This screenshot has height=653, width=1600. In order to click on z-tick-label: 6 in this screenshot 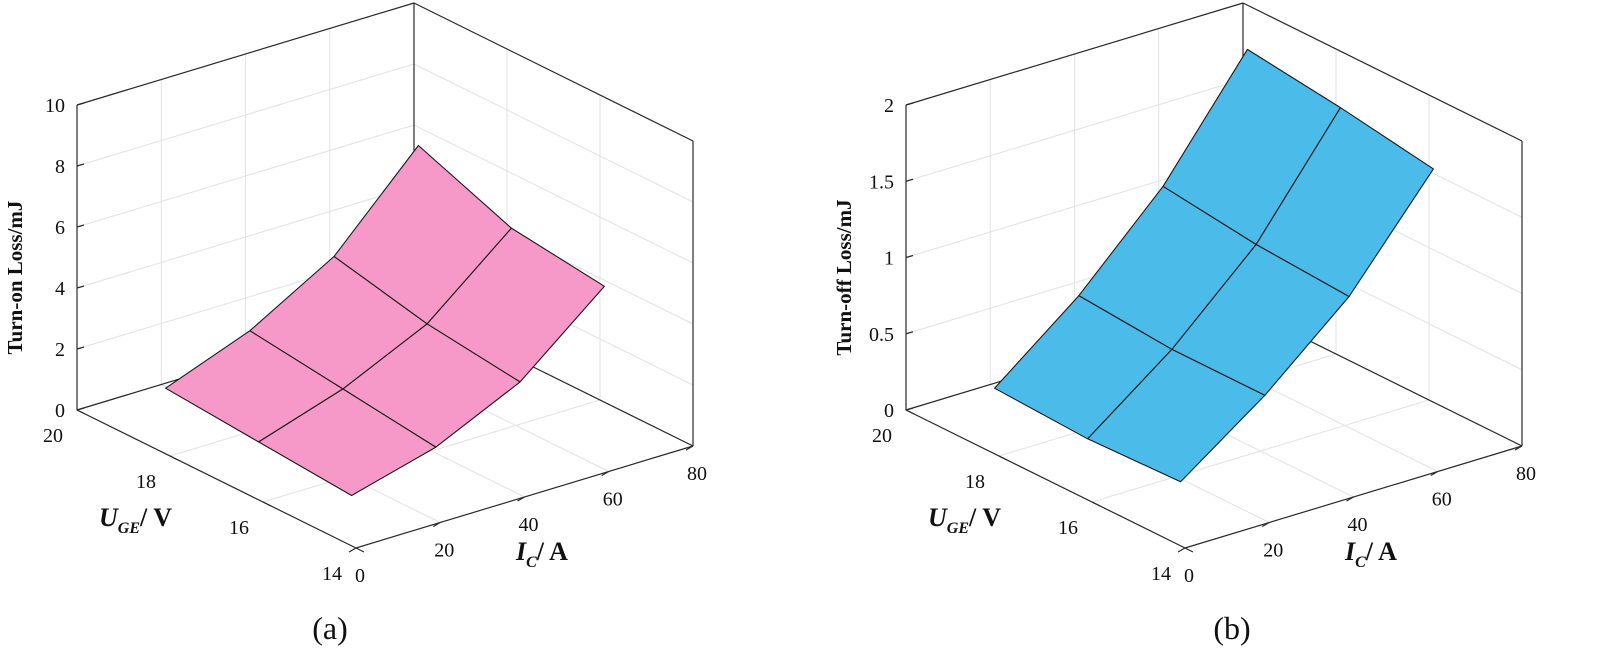, I will do `click(60, 228)`.